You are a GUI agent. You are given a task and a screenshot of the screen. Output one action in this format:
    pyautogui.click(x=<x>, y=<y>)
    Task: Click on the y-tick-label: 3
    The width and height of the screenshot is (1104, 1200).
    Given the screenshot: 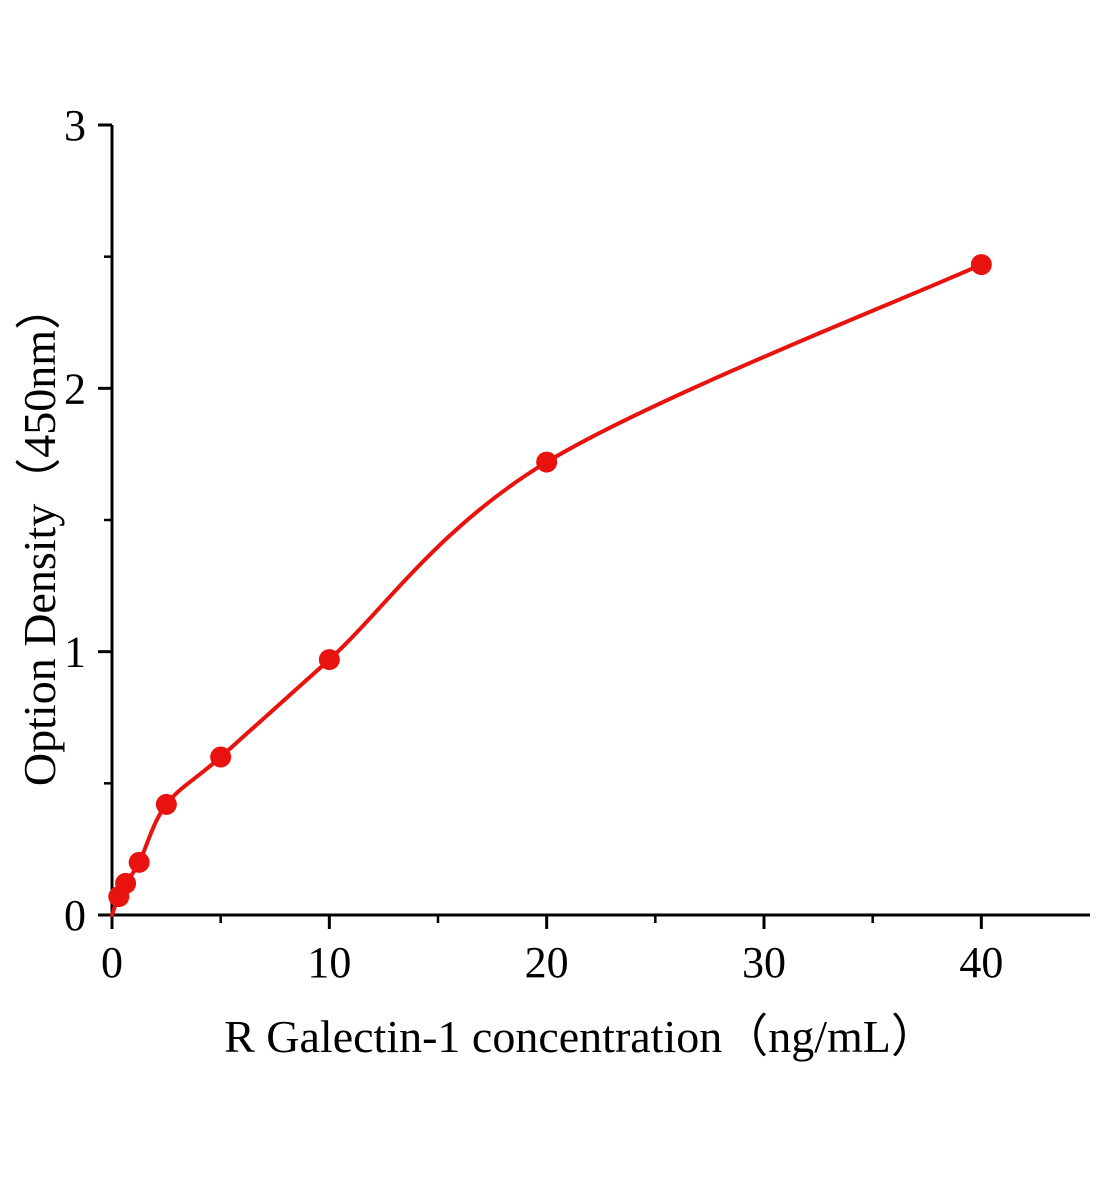 What is the action you would take?
    pyautogui.click(x=75, y=125)
    